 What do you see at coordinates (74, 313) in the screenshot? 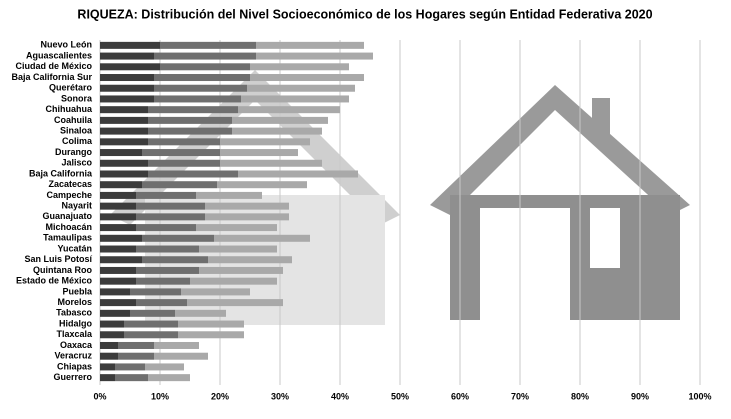
I see `category-label: Tabasco` at bounding box center [74, 313].